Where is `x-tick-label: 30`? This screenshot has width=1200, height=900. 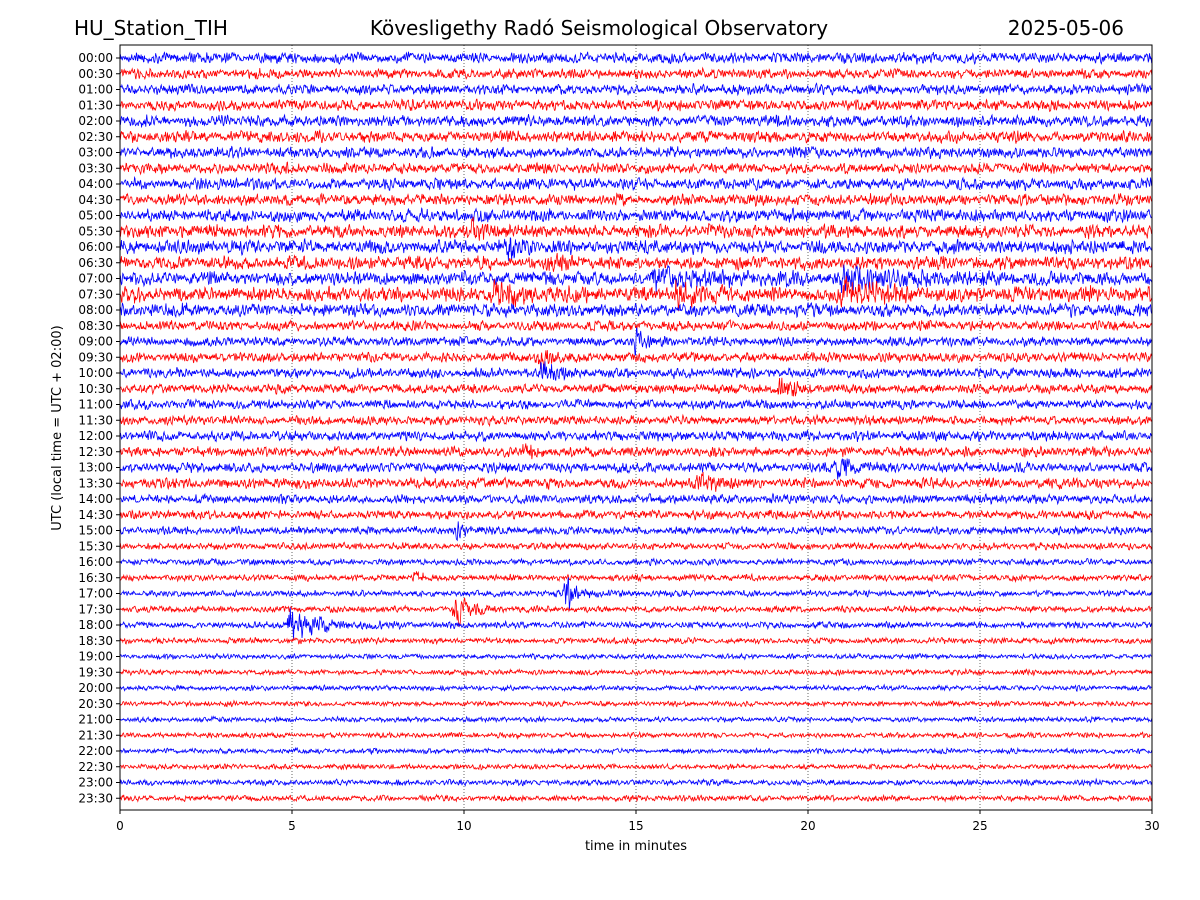
x-tick-label: 30 is located at coordinates (1151, 826).